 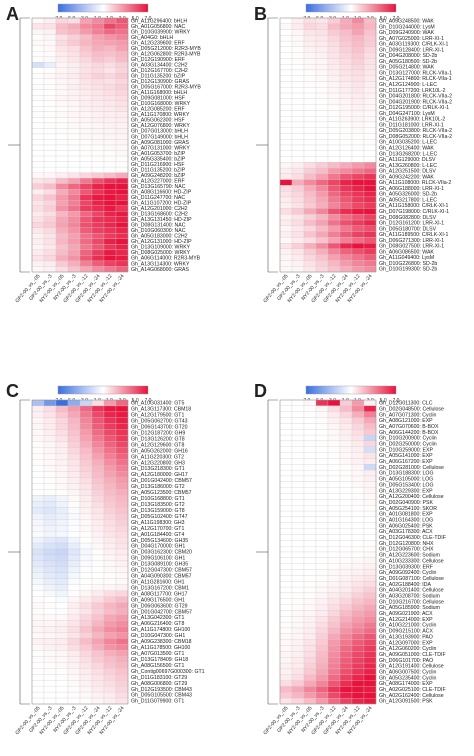 I want to click on row-label: Gh_D13G183500: GT2, so click(x=158, y=505).